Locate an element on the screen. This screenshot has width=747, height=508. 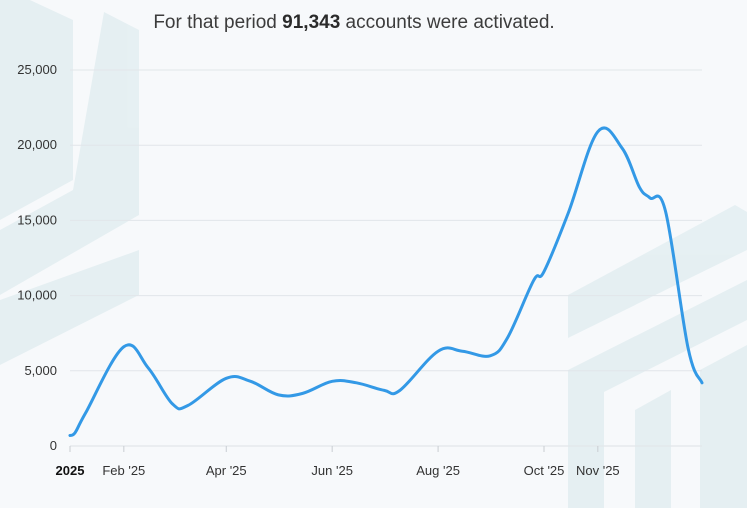
headline-total: 91,343 is located at coordinates (311, 22).